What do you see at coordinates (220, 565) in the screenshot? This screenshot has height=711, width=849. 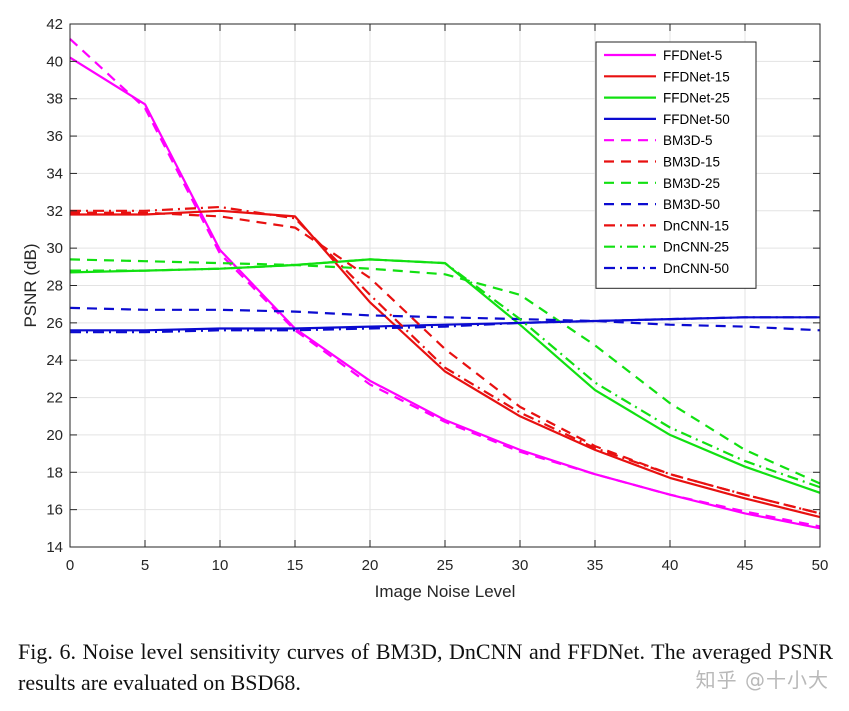 I see `x-tick-label: 10` at bounding box center [220, 565].